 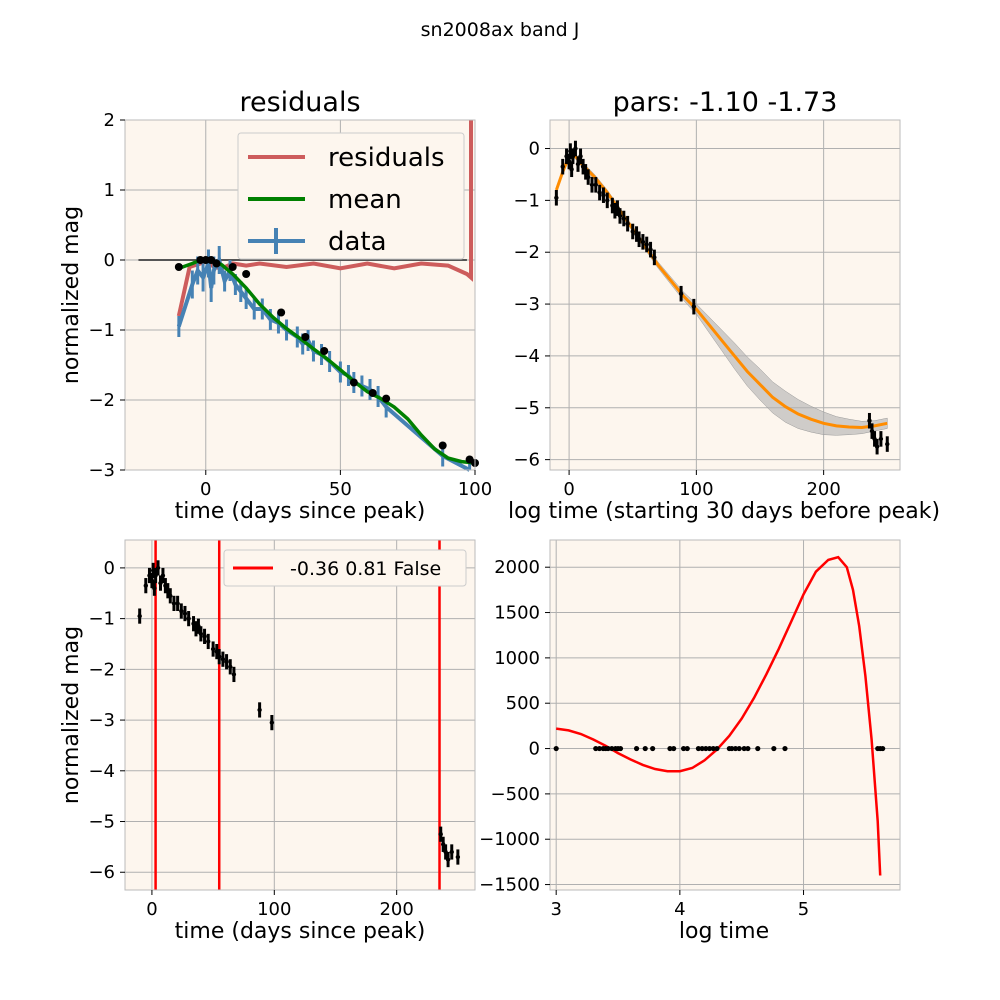 What do you see at coordinates (300, 931) in the screenshot?
I see `lightcurve-xlabel: time (days since peak)` at bounding box center [300, 931].